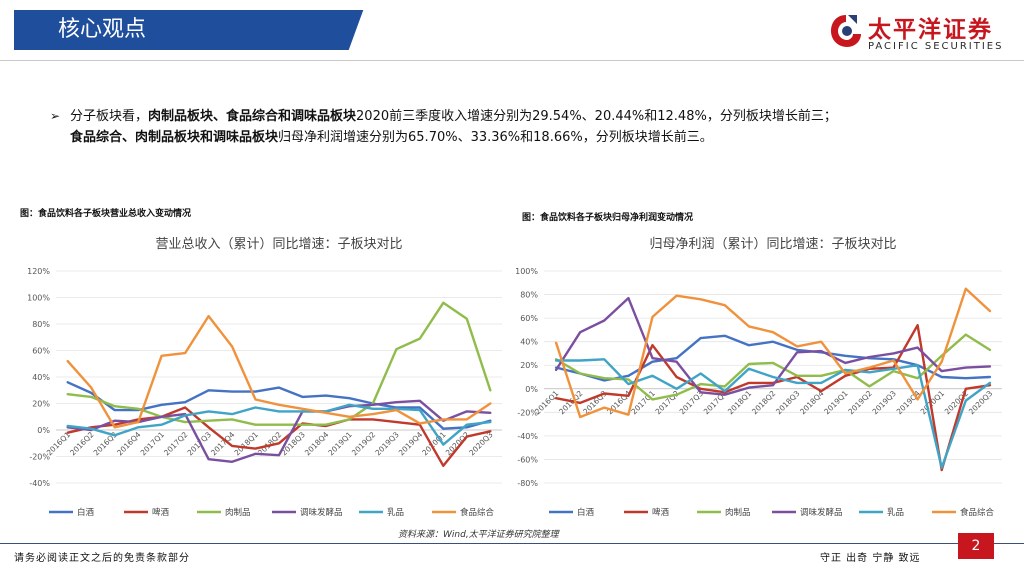 This screenshot has width=1024, height=576. I want to click on y-tick-label: -80%, so click(527, 483).